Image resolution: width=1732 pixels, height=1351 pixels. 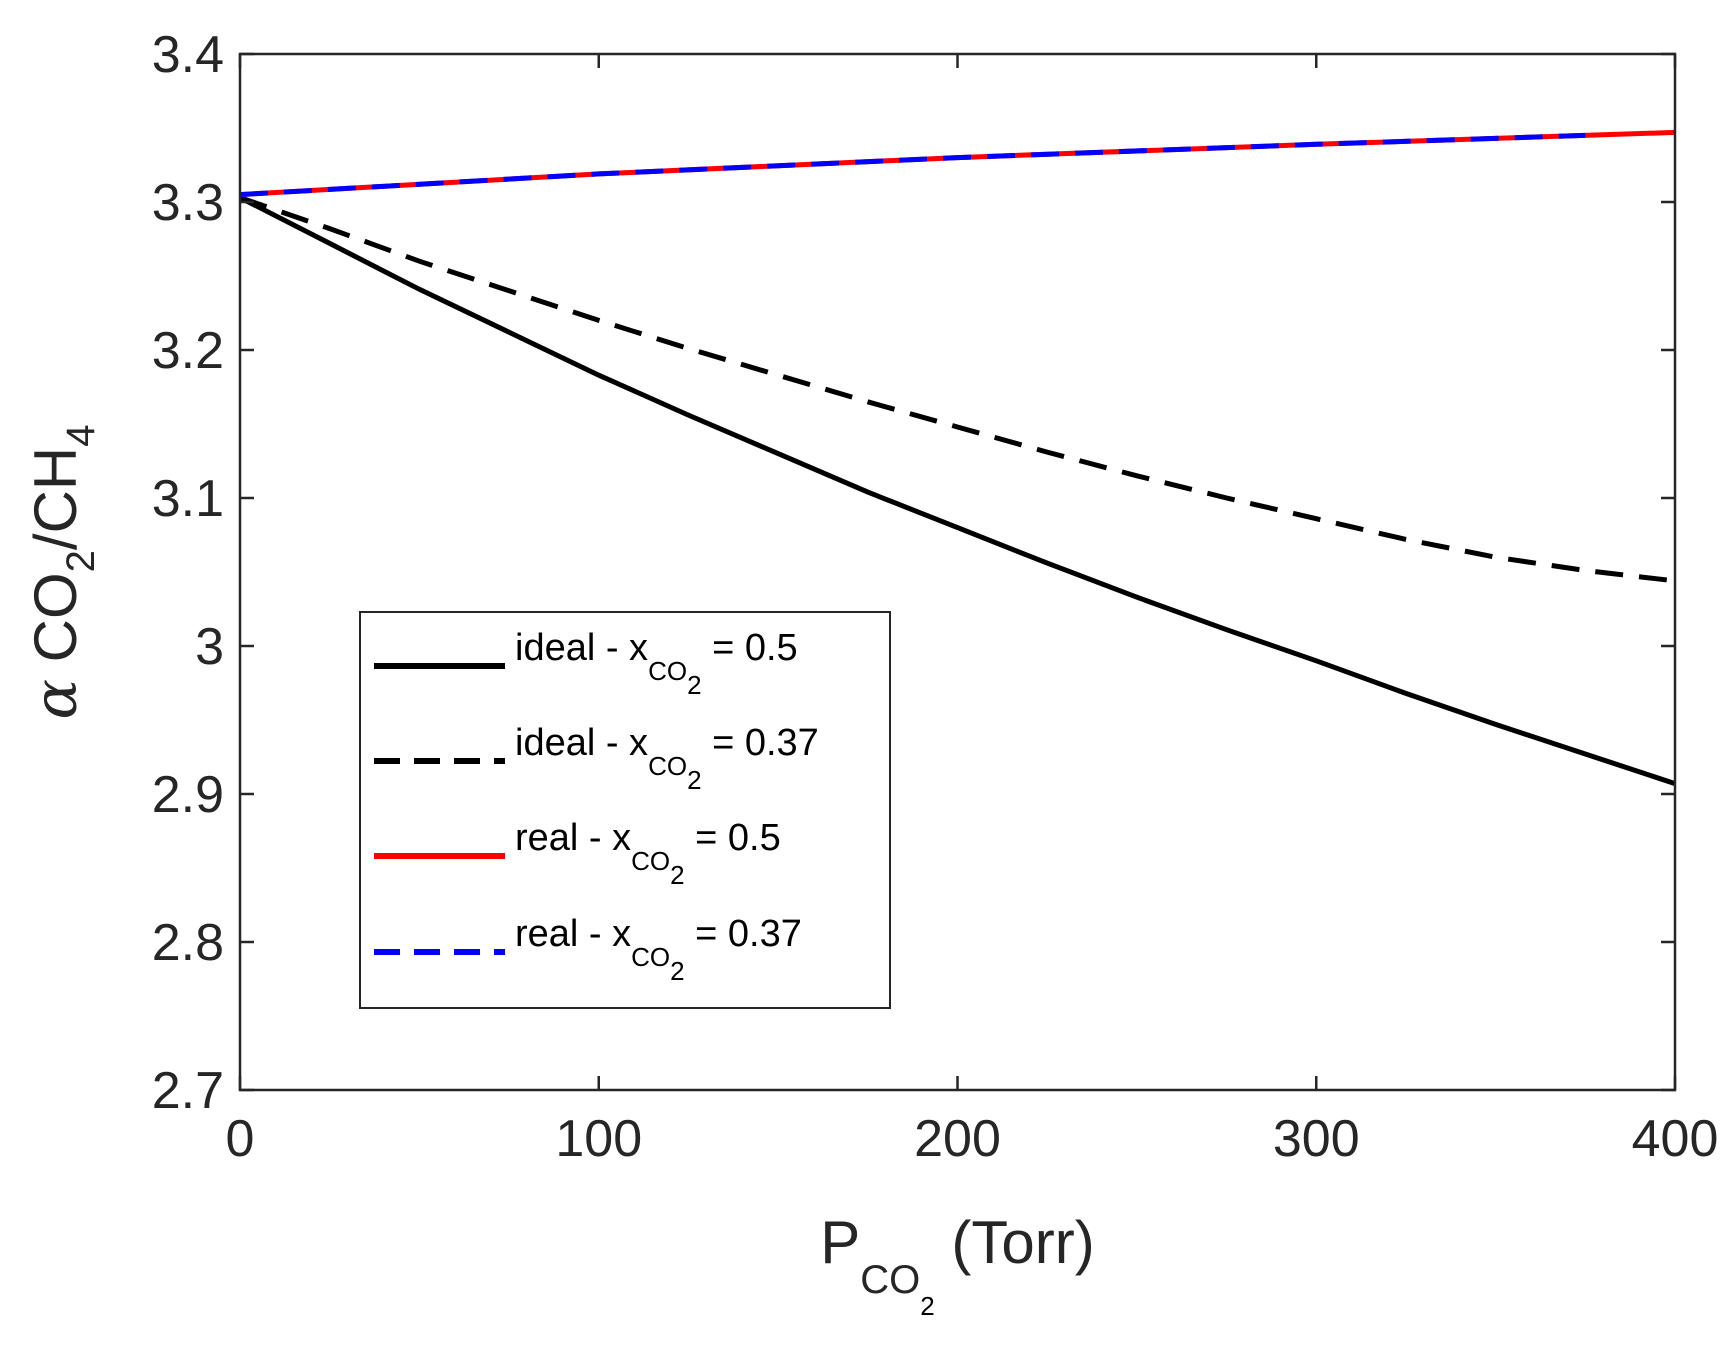 I want to click on y-tick-label: 3.1, so click(x=188, y=499).